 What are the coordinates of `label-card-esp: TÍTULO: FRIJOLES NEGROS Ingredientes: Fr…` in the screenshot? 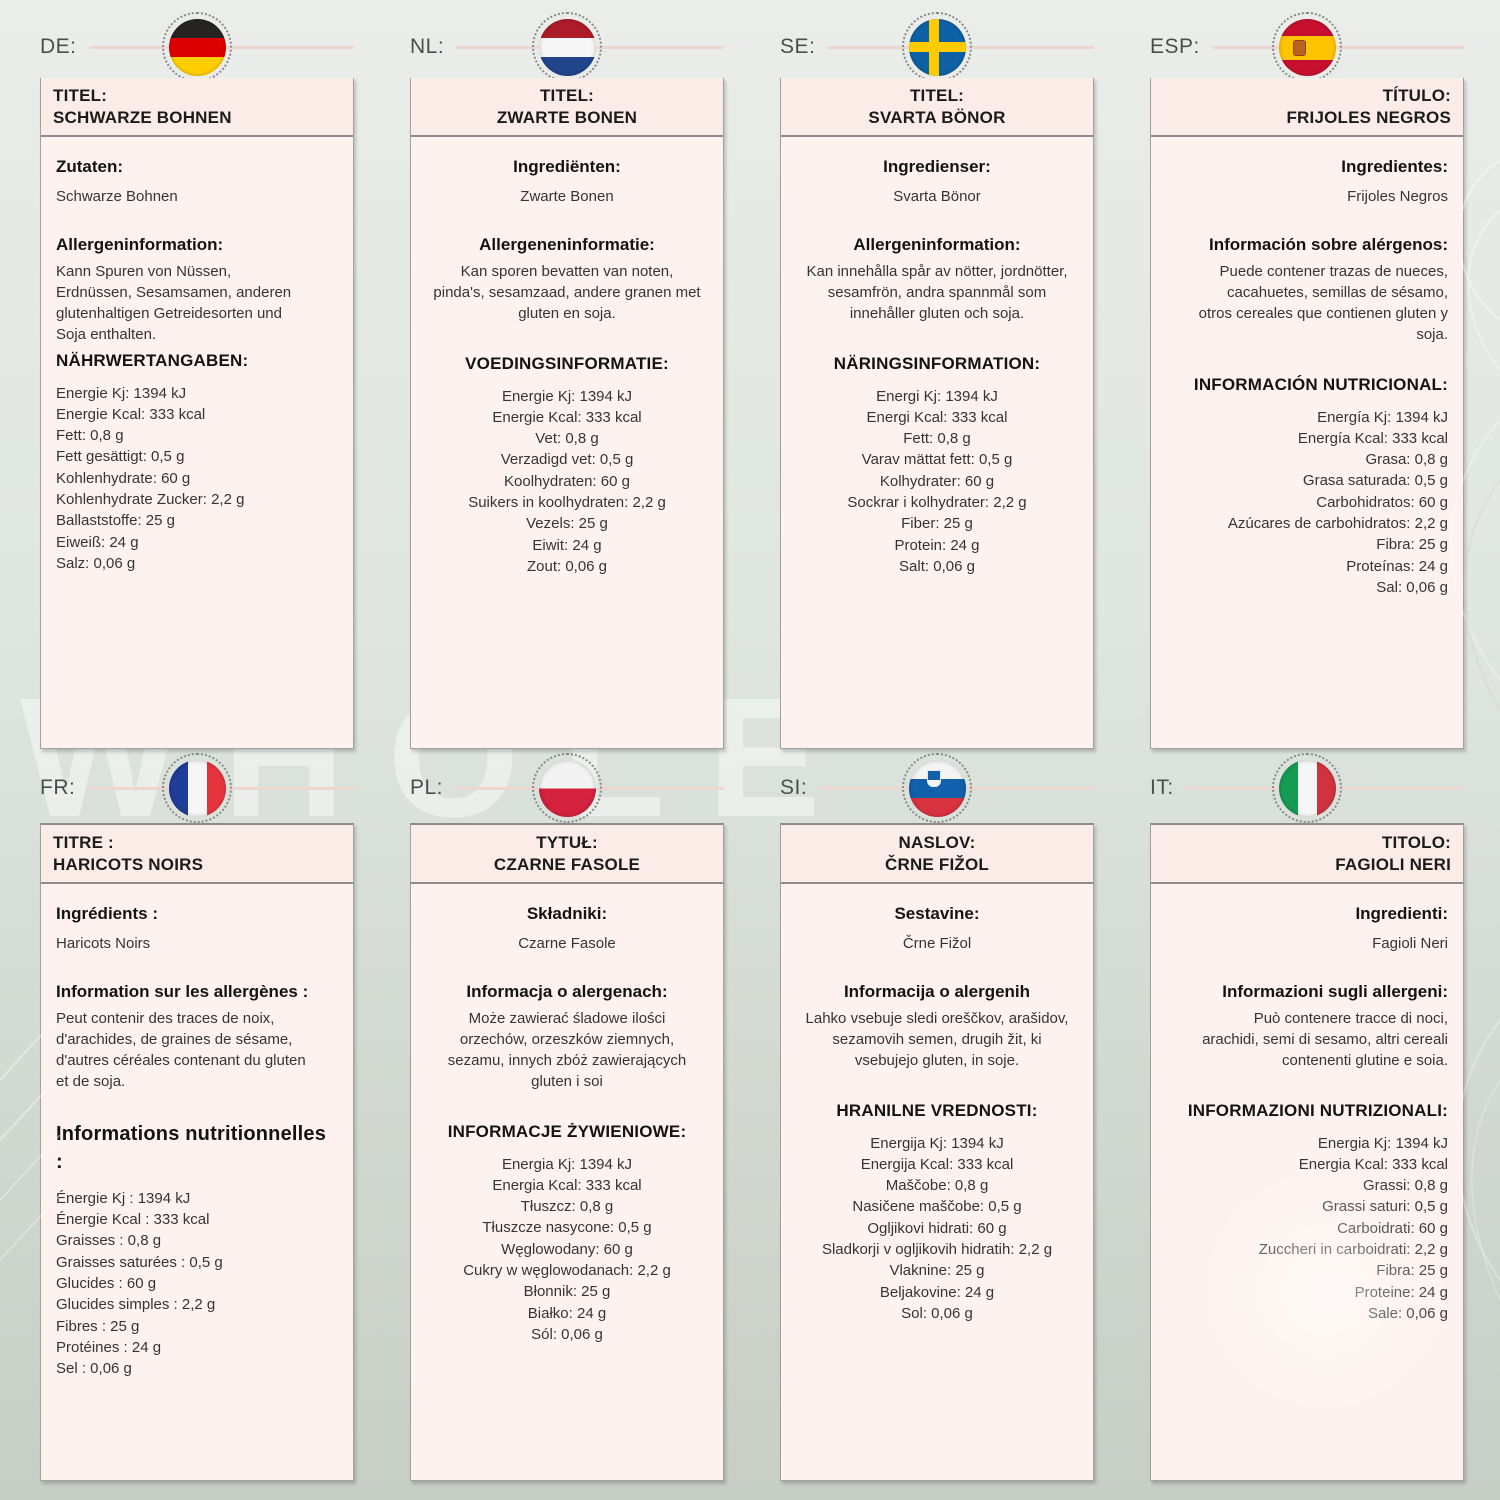 It's located at (1307, 413).